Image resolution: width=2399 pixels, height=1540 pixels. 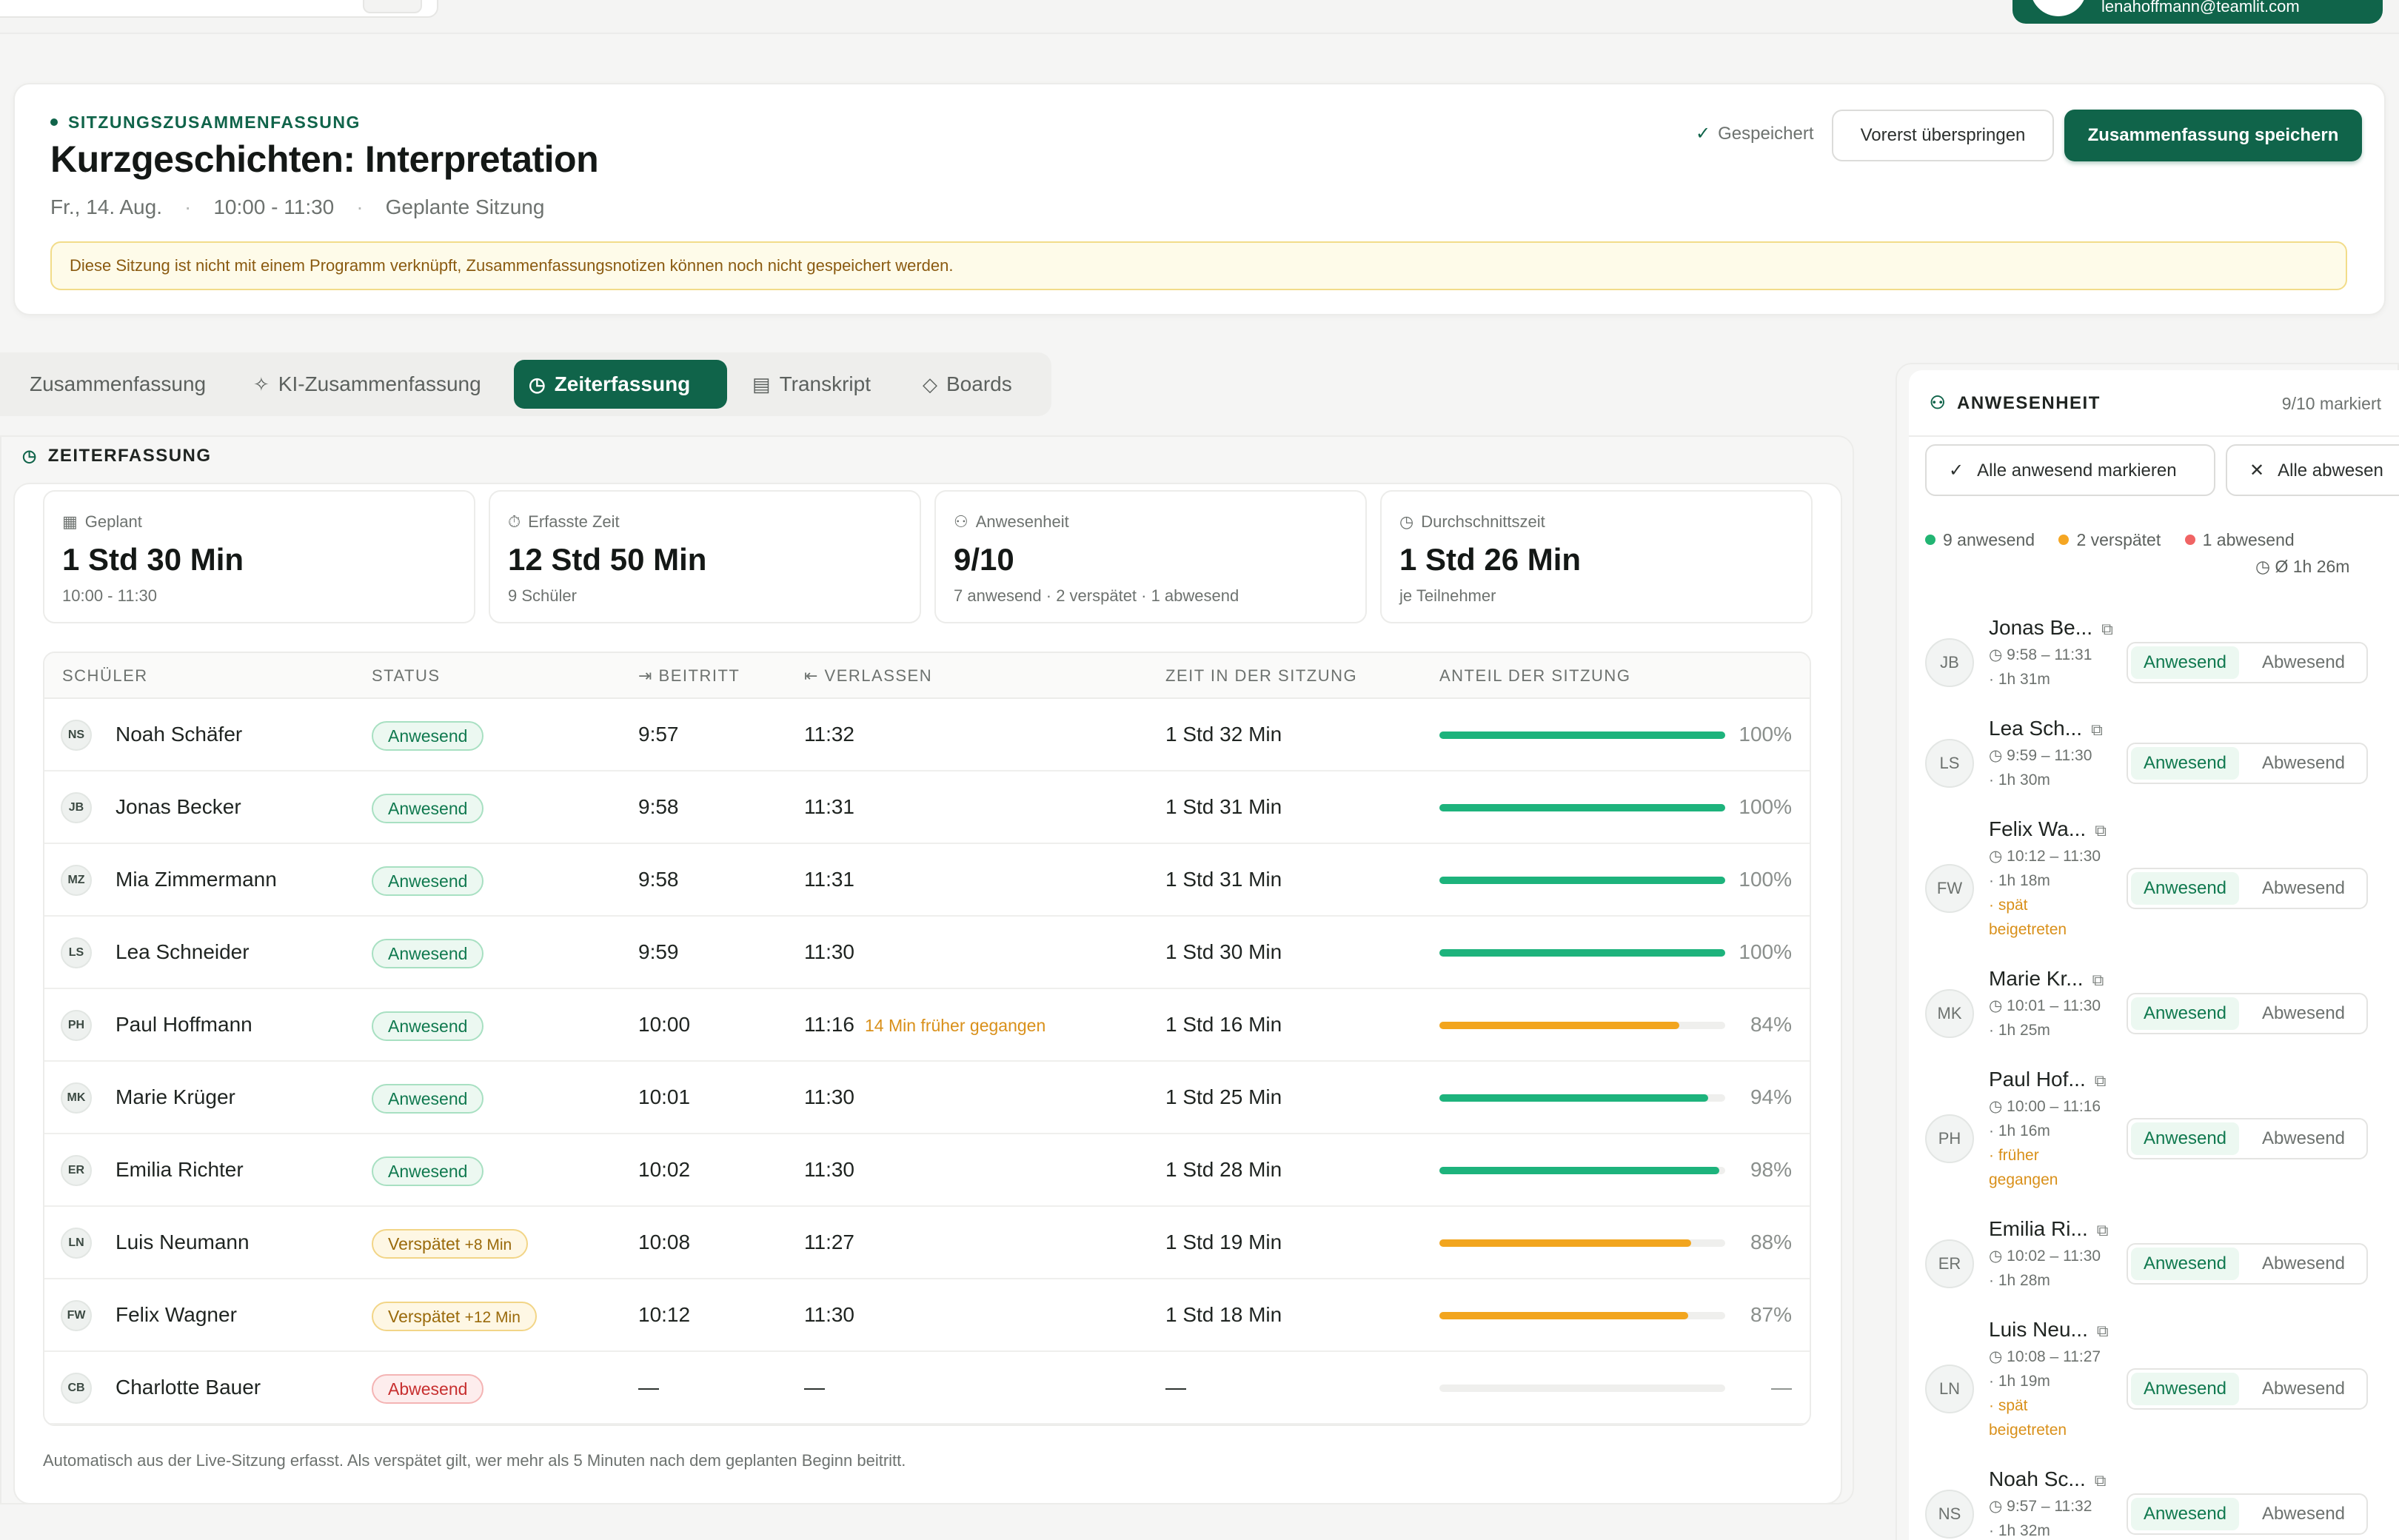 I want to click on red-dot-icon, so click(x=2189, y=540).